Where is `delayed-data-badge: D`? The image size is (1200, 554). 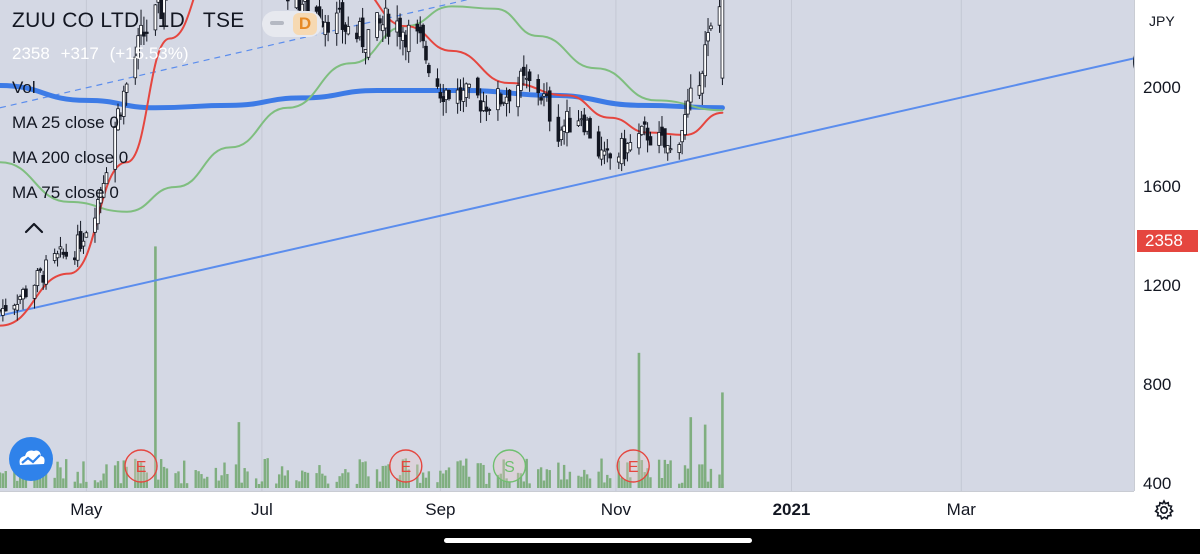 delayed-data-badge: D is located at coordinates (305, 24).